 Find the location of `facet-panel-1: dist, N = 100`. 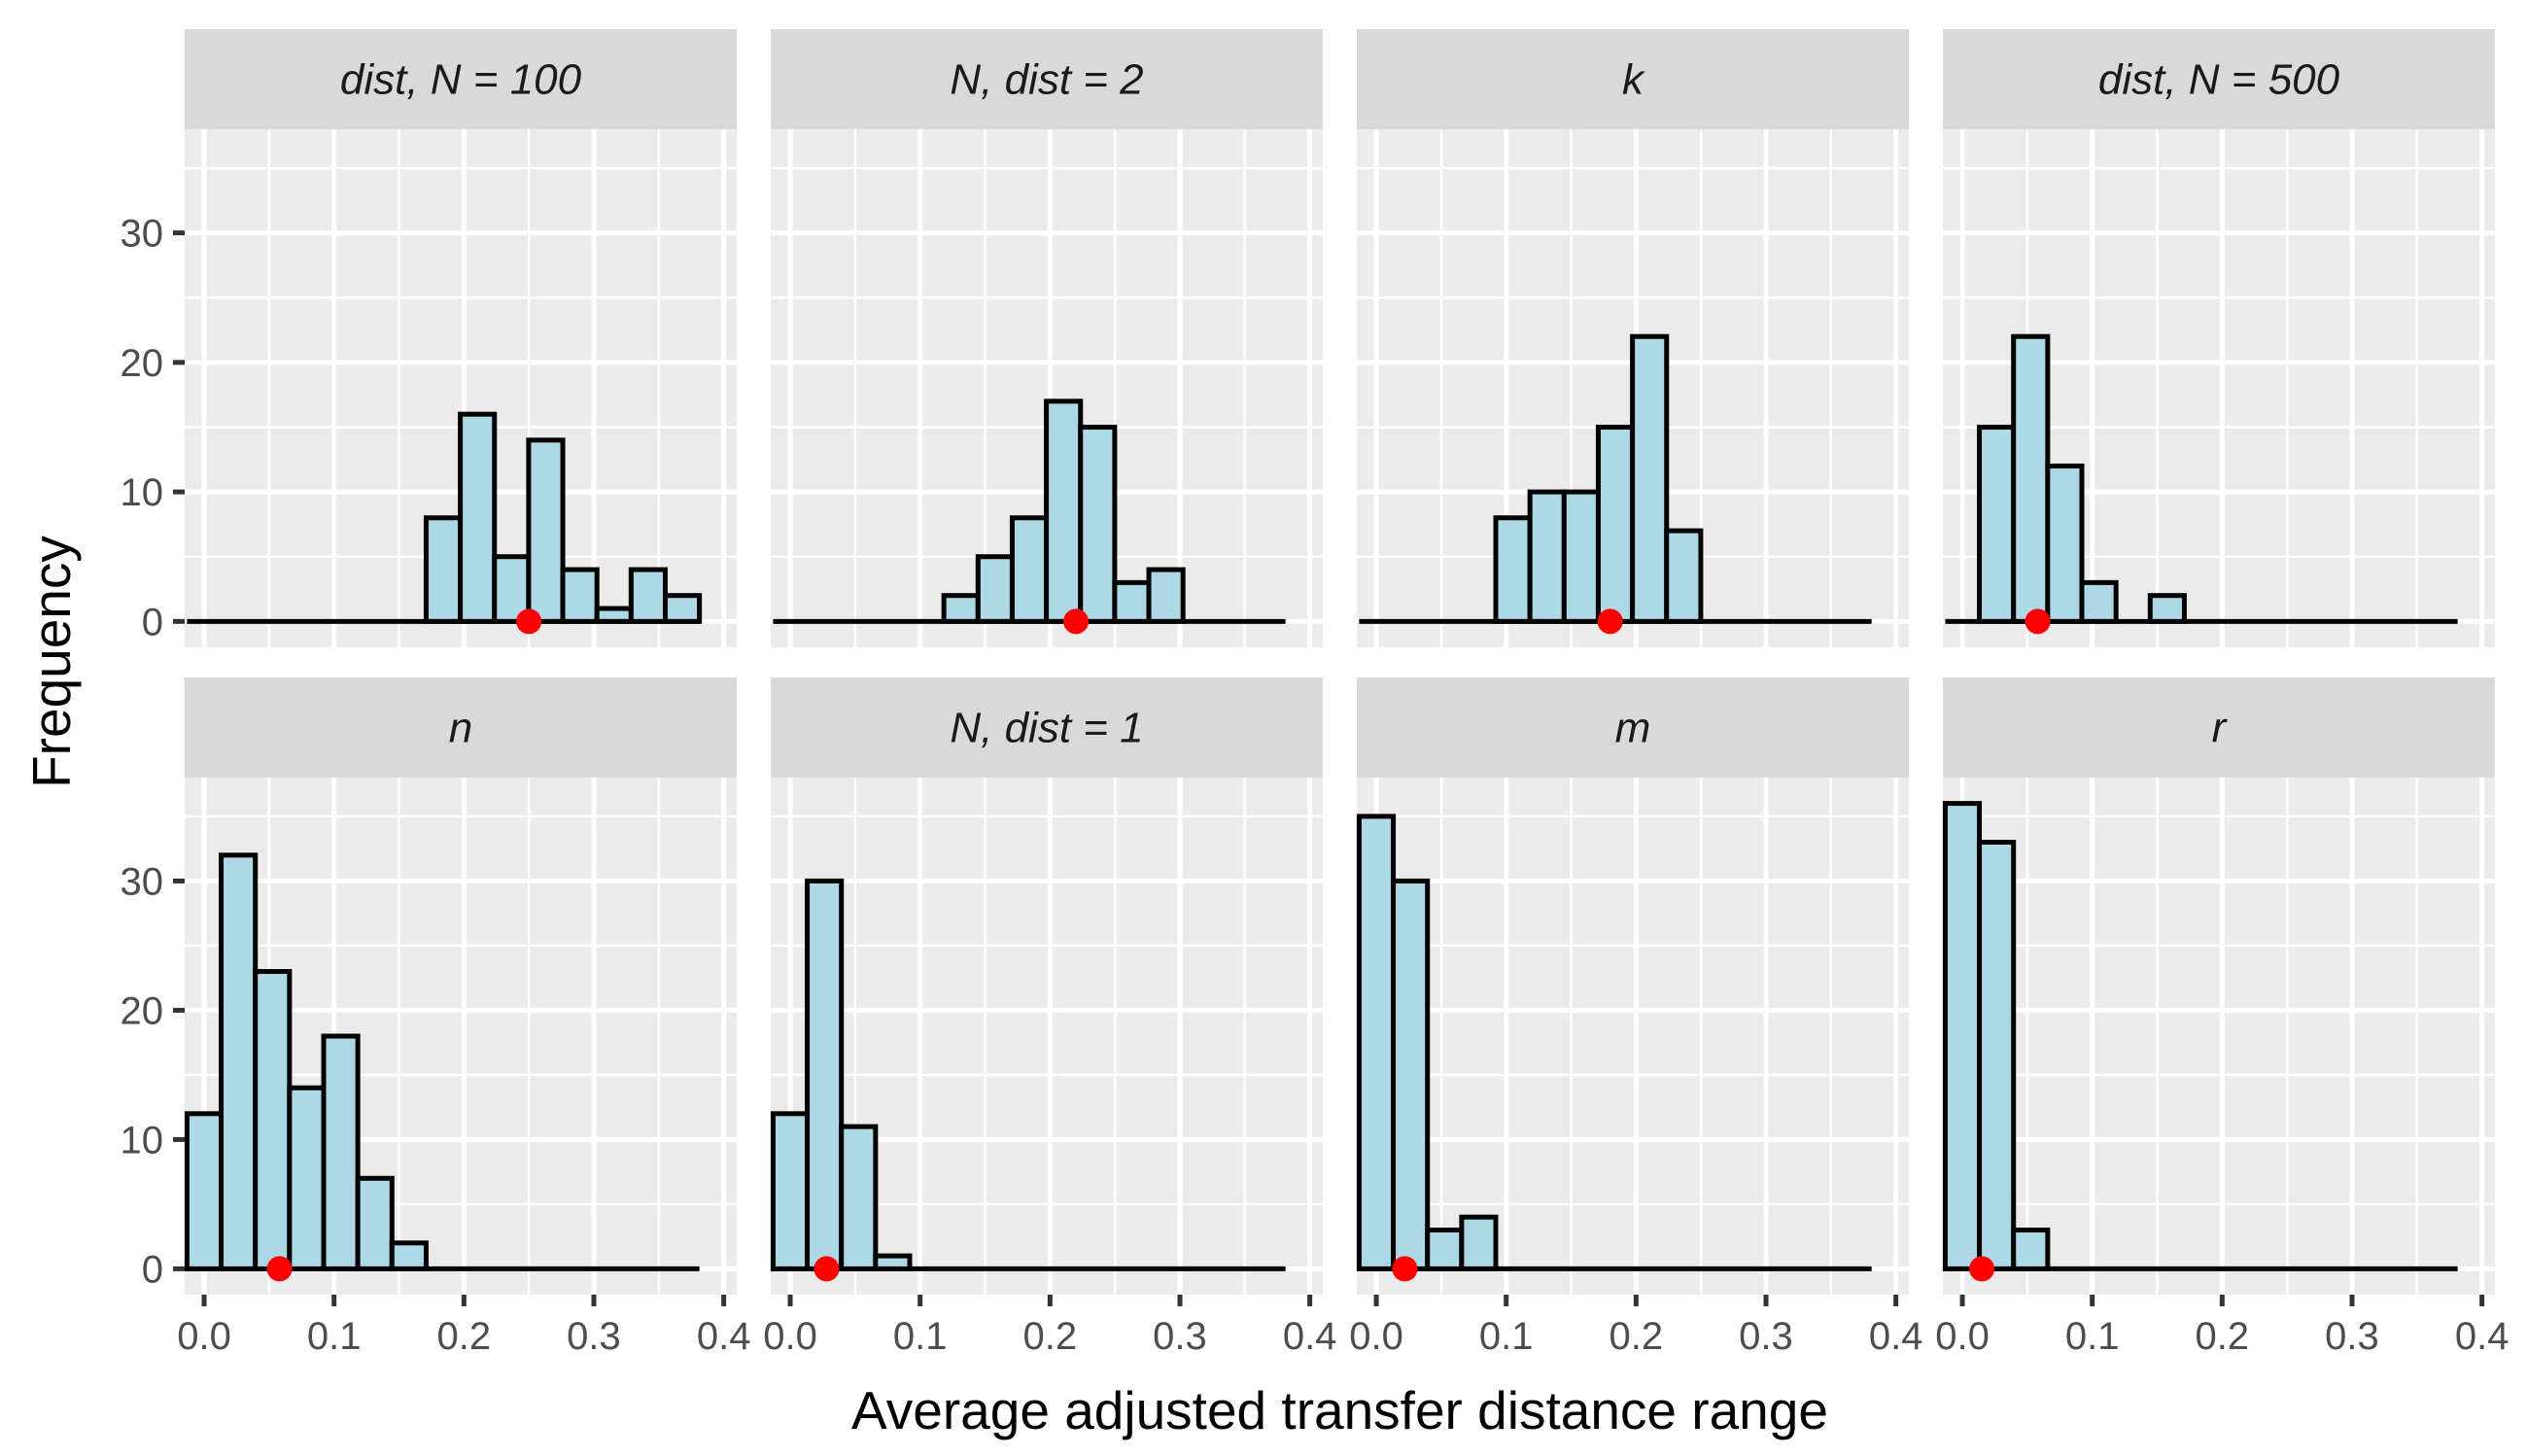

facet-panel-1: dist, N = 100 is located at coordinates (461, 338).